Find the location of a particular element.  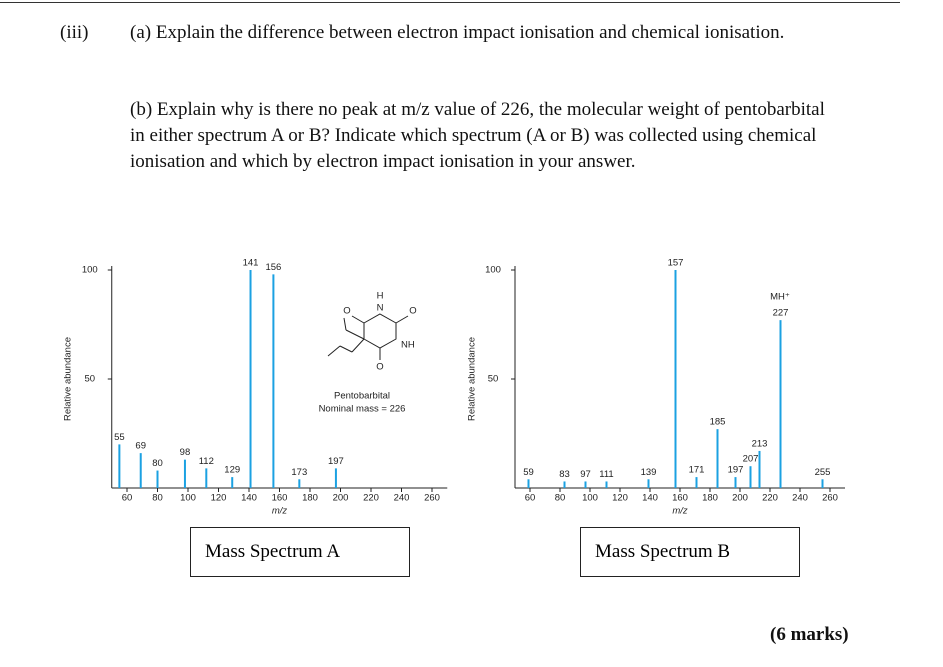

peak-label: 185 is located at coordinates (718, 422).